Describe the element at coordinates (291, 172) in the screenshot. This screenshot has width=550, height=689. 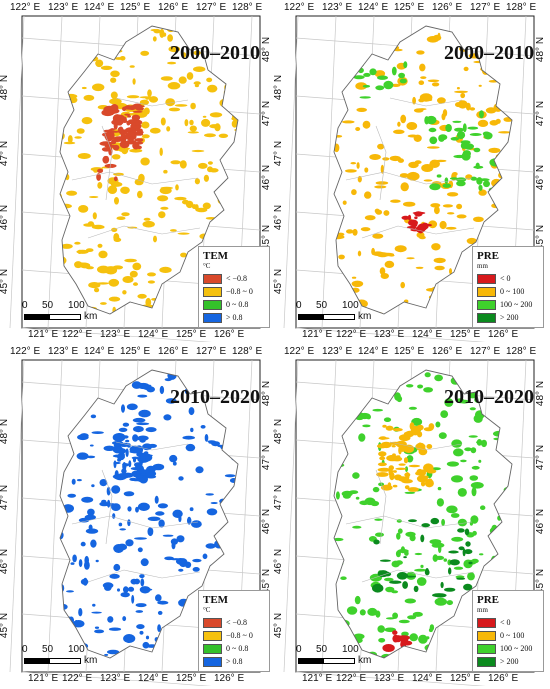
I see `meridian-line` at that location.